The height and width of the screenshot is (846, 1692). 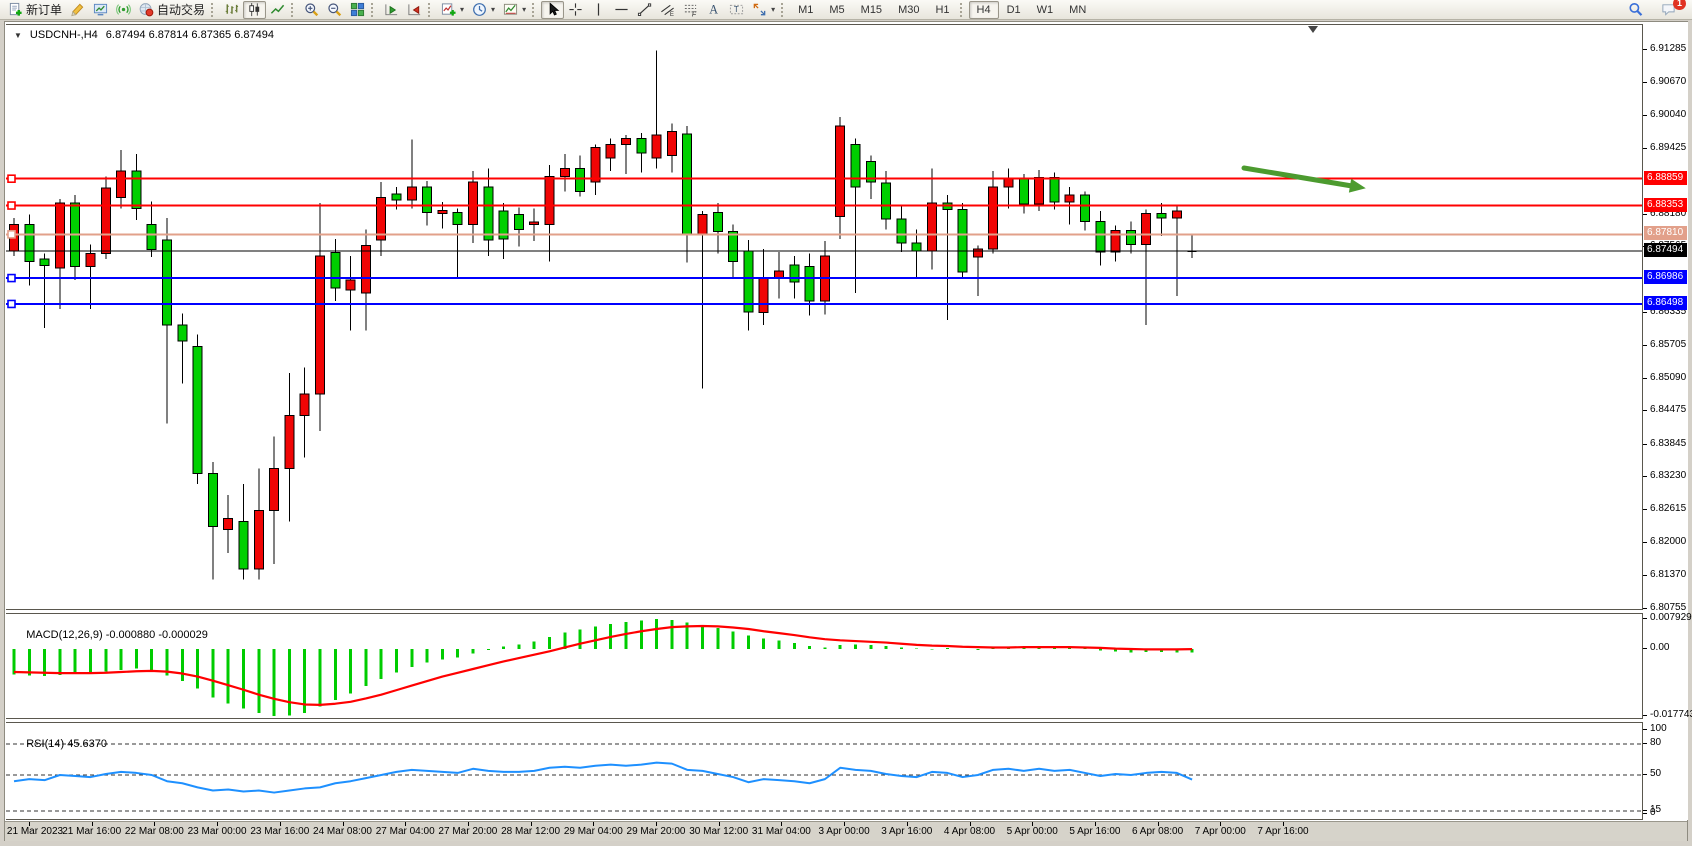 I want to click on publish-chart-button, so click(x=100, y=10).